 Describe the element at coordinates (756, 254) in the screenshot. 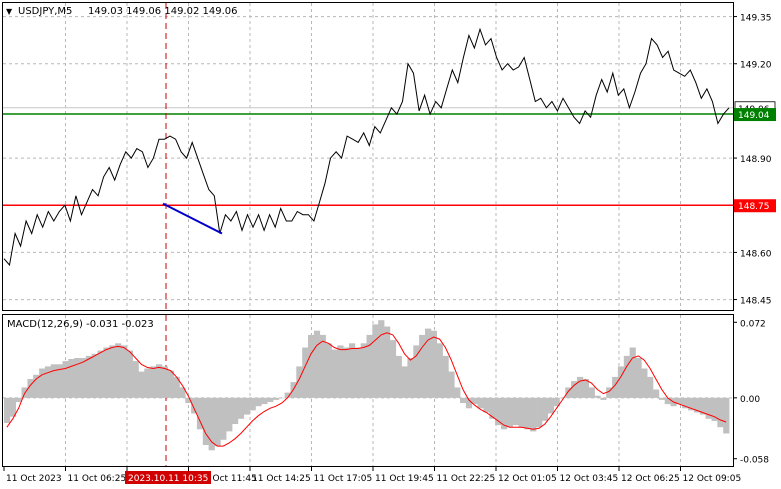

I see `y-tick-label: 148.60` at that location.